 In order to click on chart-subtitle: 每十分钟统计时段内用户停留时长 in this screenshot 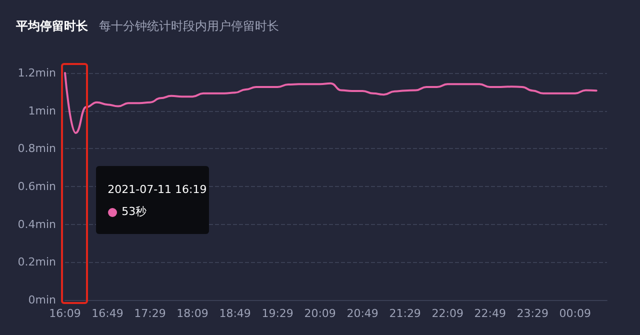, I will do `click(189, 26)`.